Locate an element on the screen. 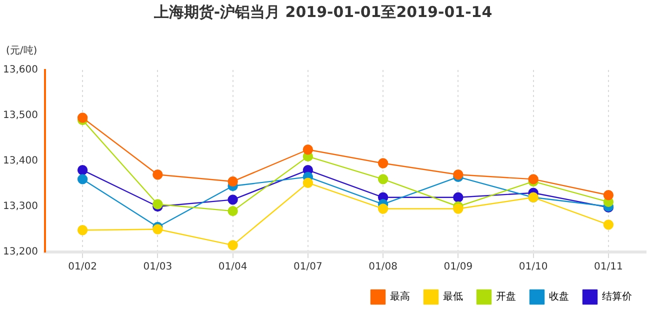 The height and width of the screenshot is (314, 656). x-tick-label: 01/03 is located at coordinates (157, 267).